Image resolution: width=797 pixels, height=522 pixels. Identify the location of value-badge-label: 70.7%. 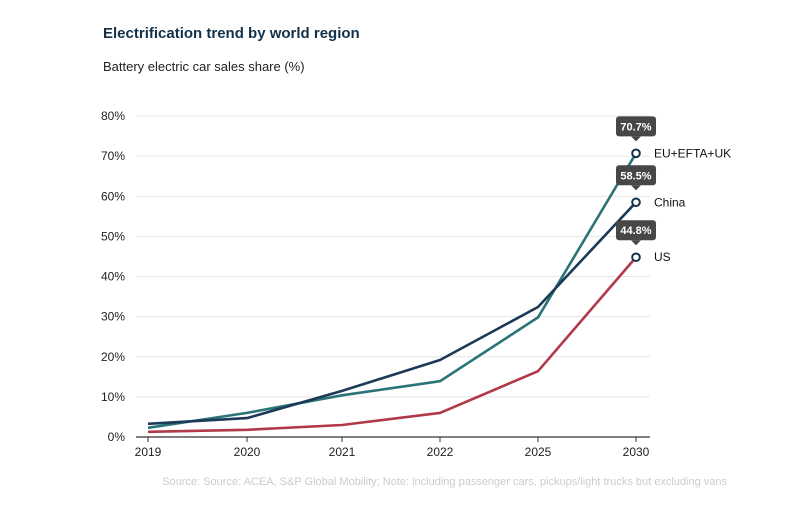
(635, 127).